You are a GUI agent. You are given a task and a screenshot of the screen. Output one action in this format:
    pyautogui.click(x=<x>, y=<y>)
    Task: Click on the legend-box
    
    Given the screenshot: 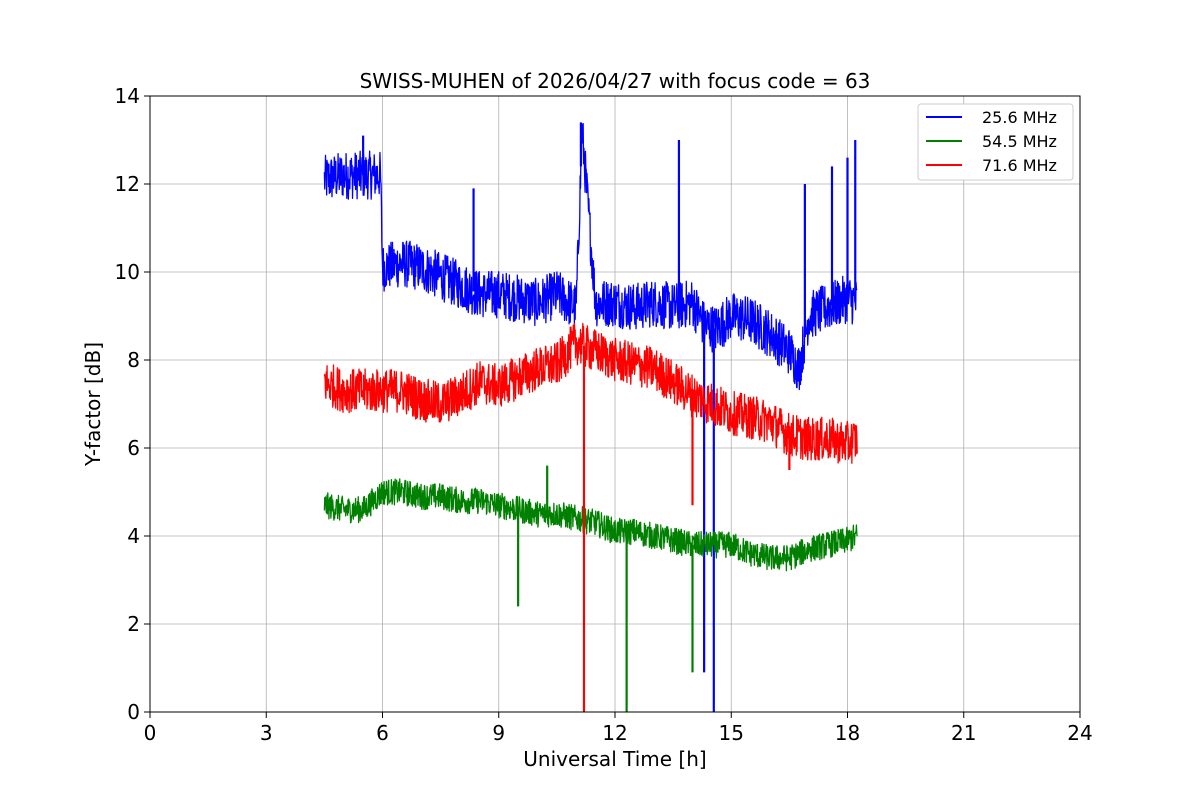 What is the action you would take?
    pyautogui.click(x=995, y=142)
    